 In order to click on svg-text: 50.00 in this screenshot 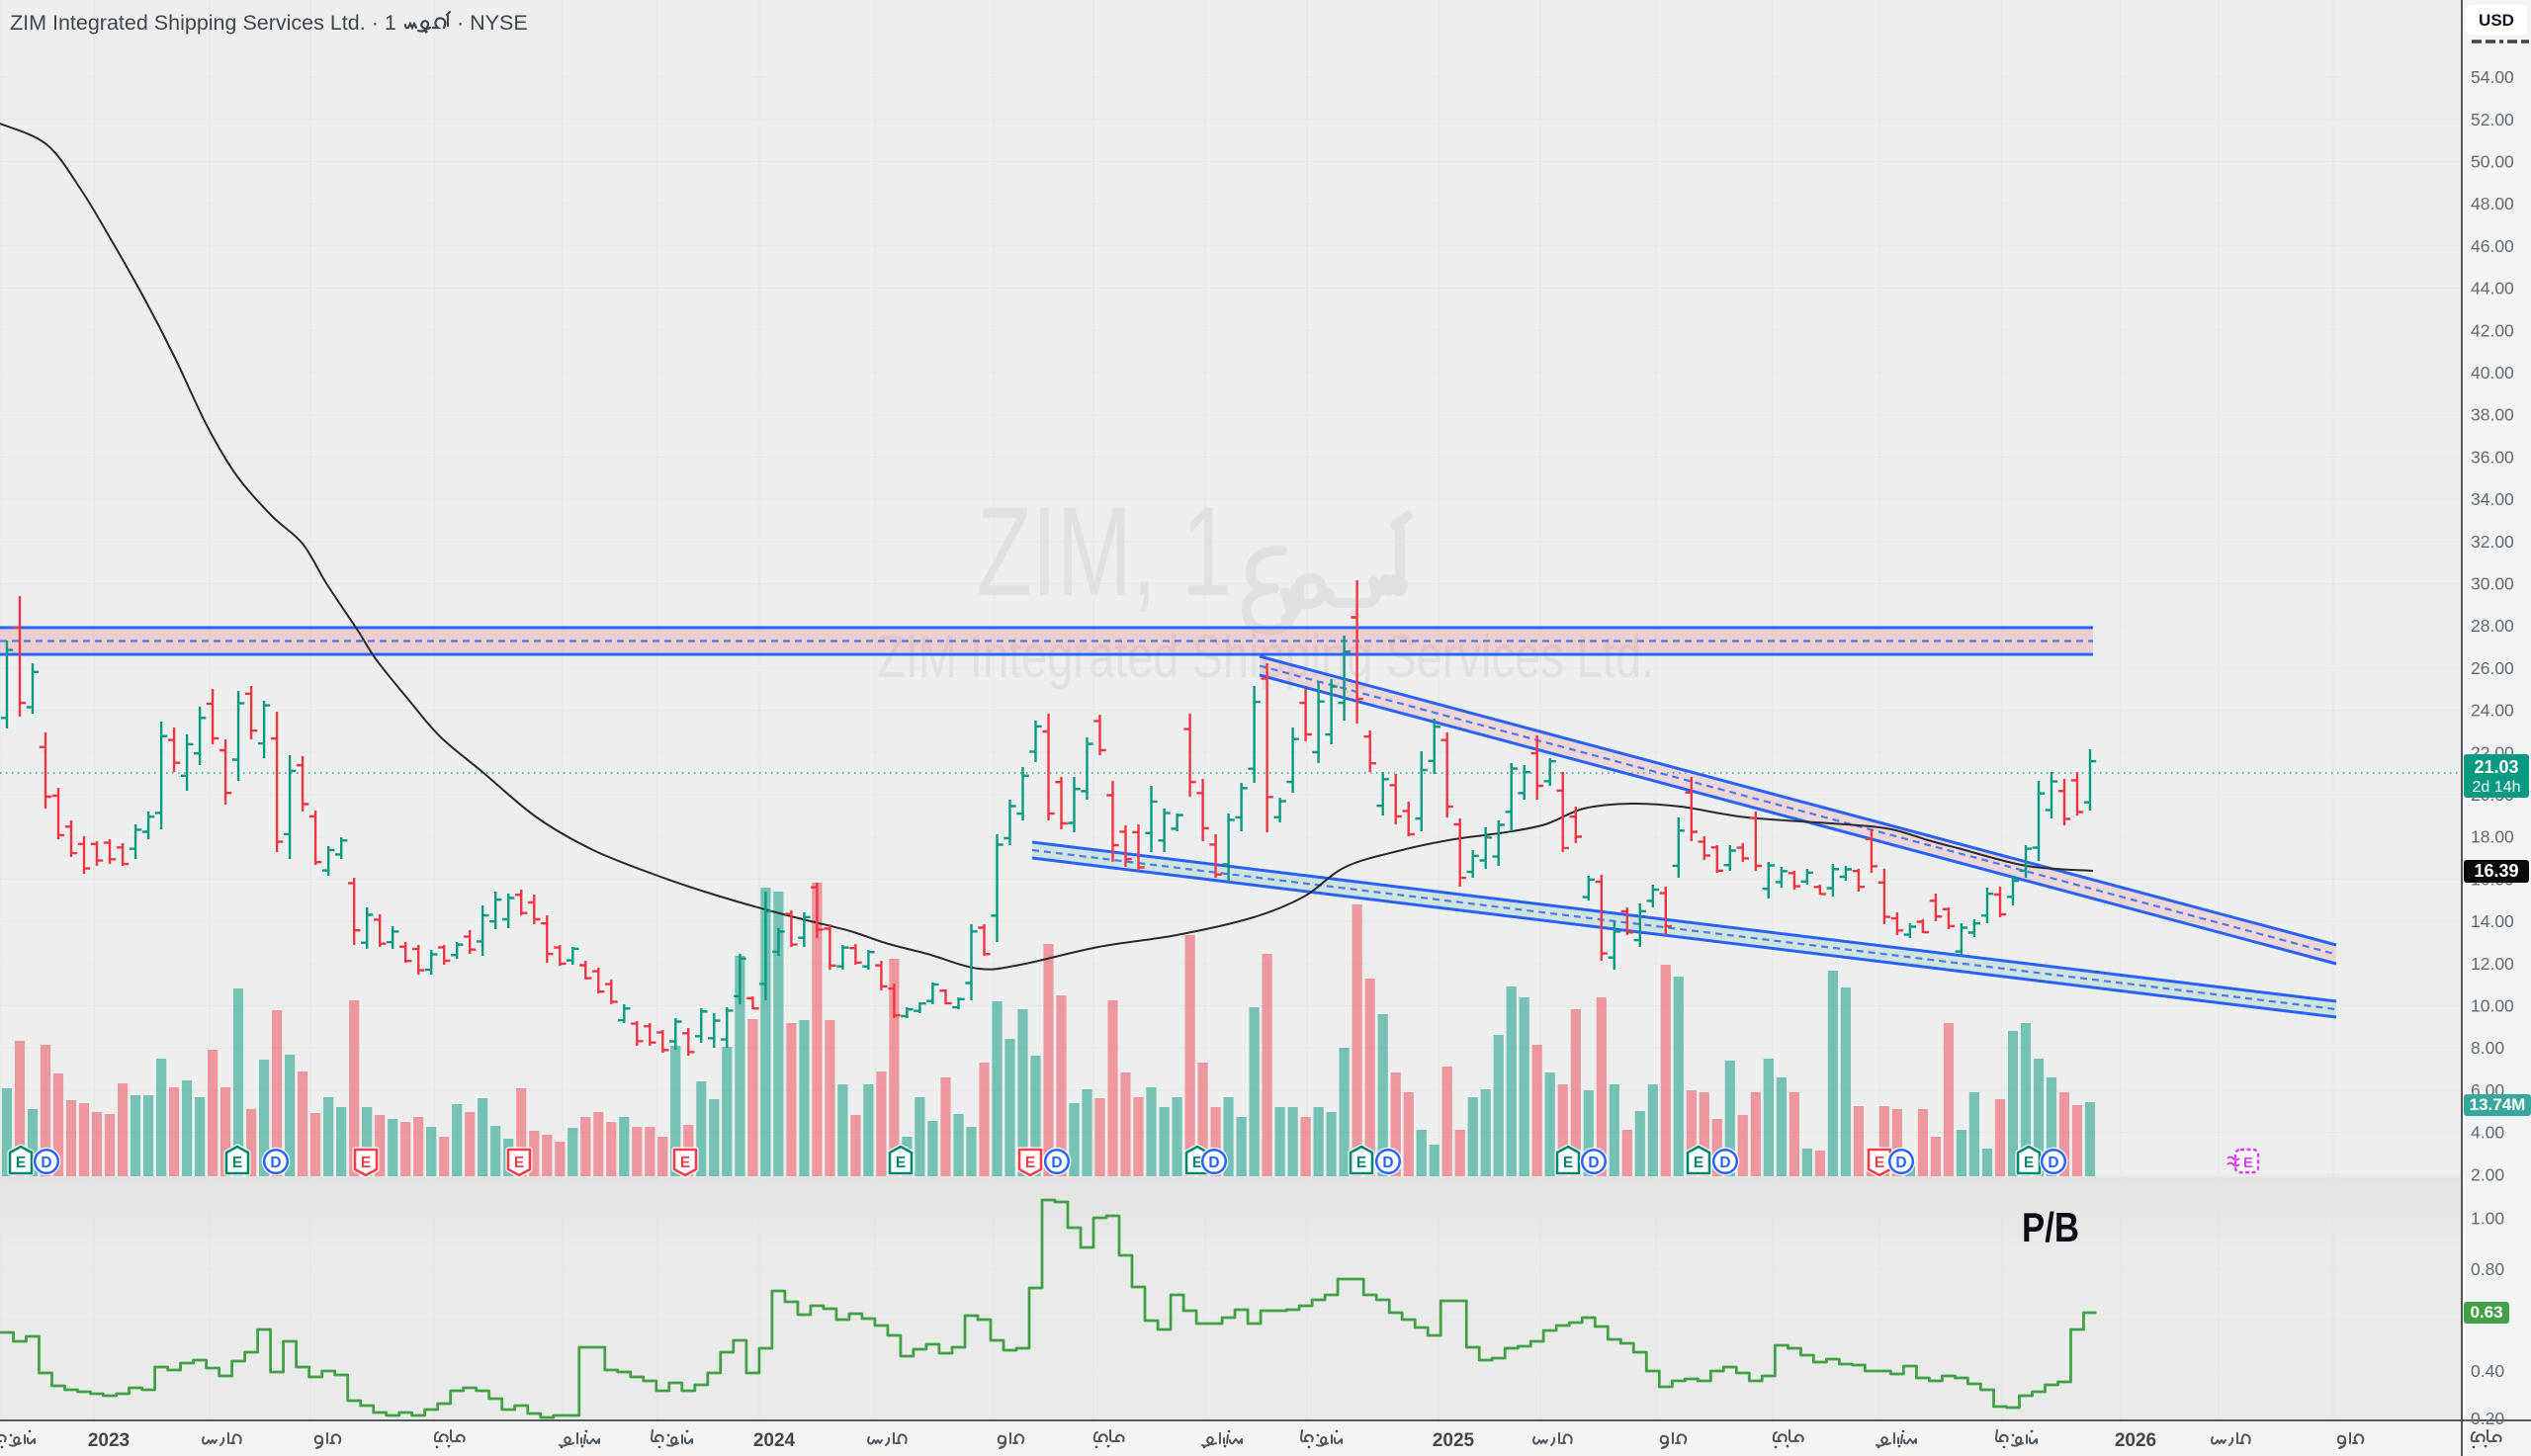, I will do `click(2492, 162)`.